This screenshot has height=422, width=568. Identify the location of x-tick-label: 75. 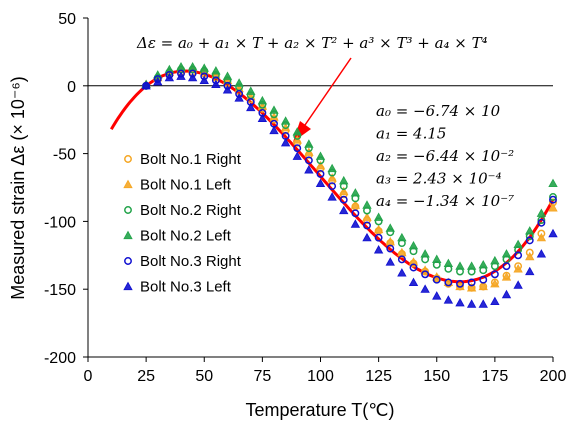
(262, 376).